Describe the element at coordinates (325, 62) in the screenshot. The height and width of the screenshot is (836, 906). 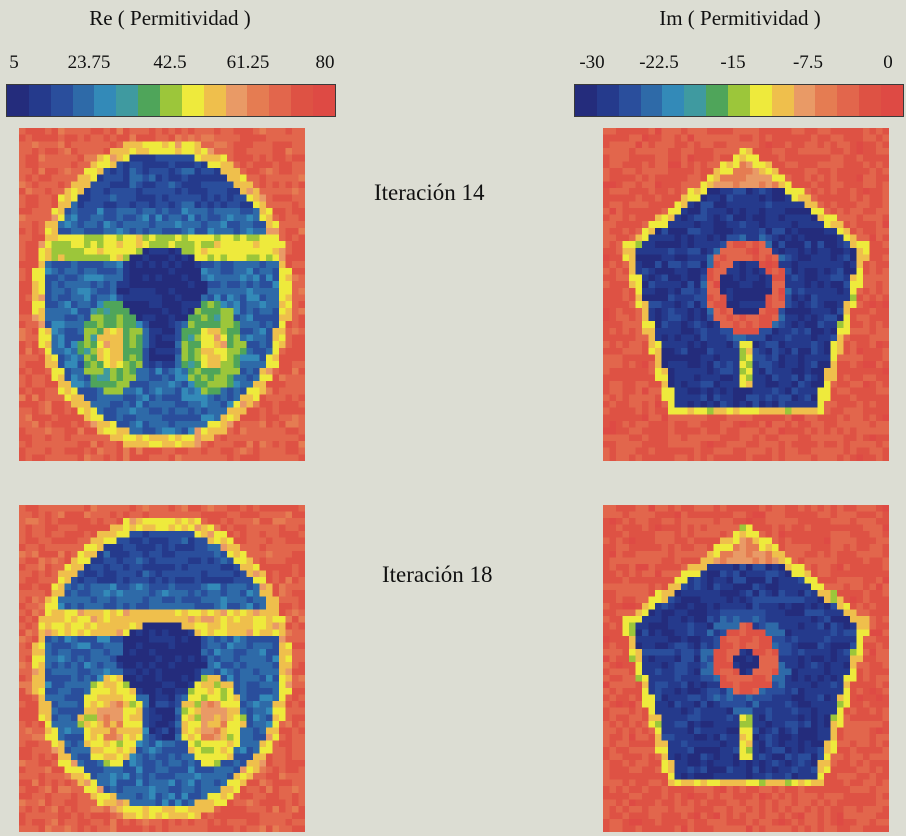
I see `re-colorbar-tick: 80` at that location.